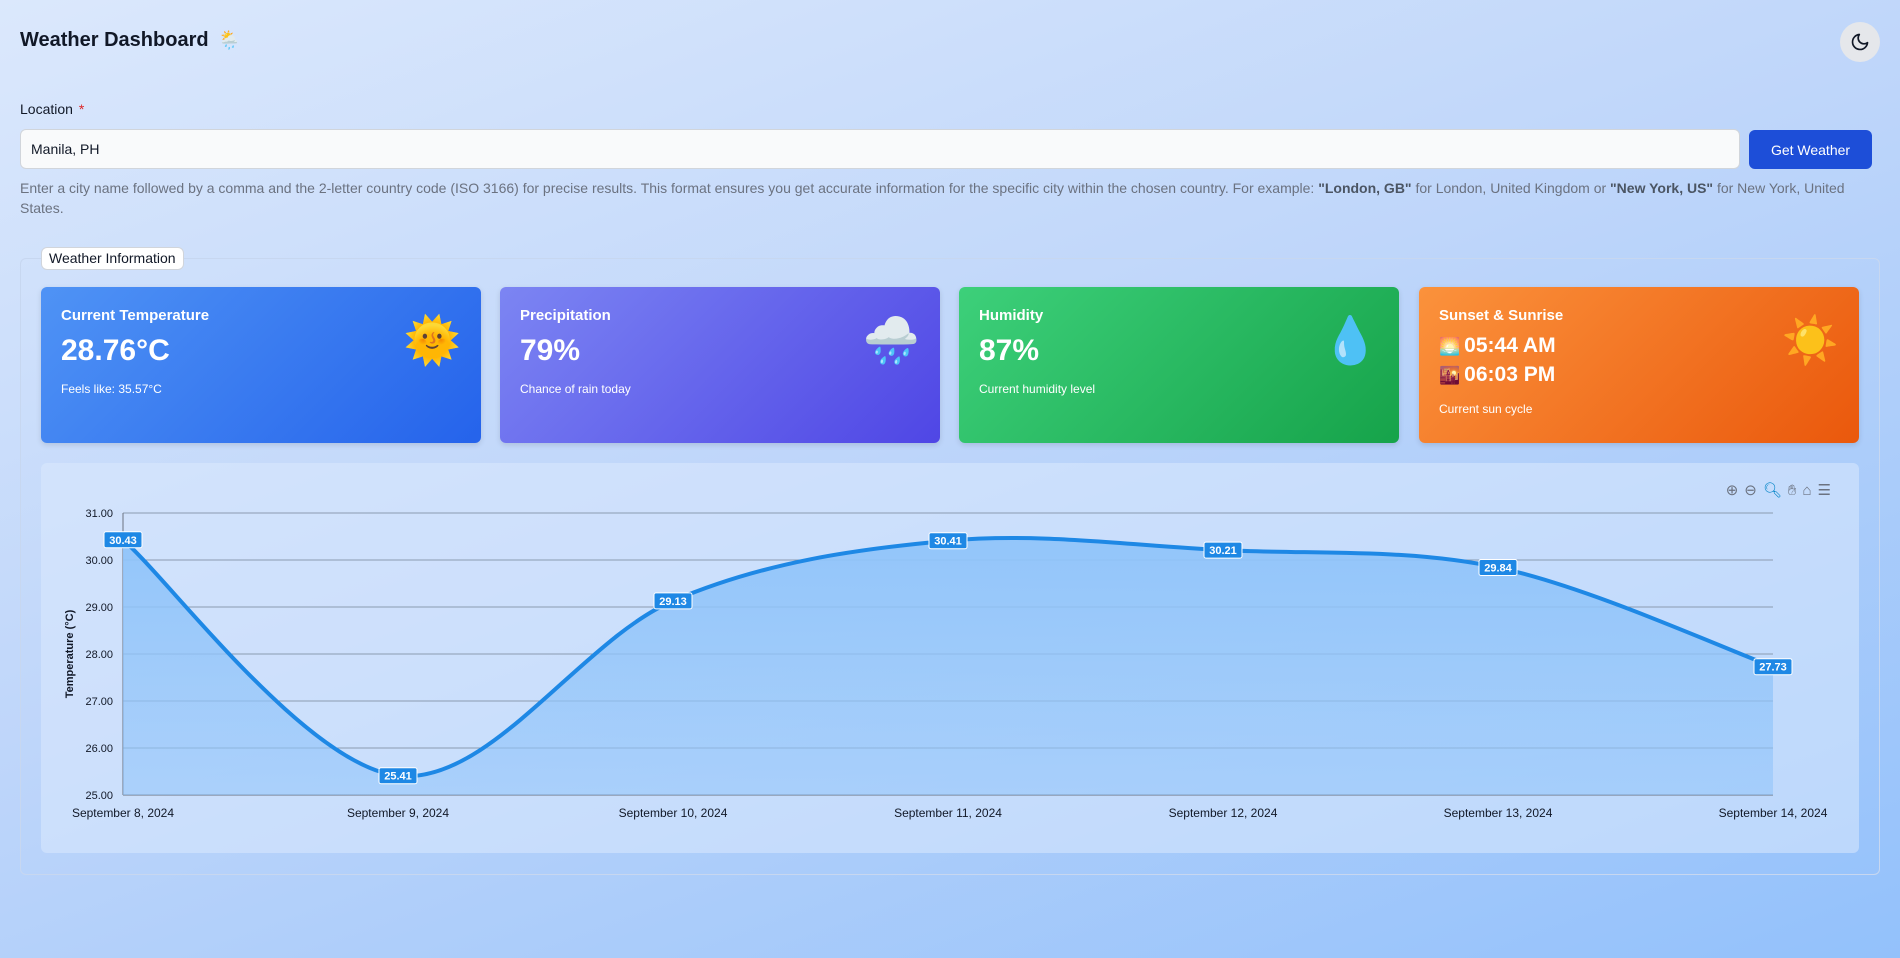 The width and height of the screenshot is (1900, 958). I want to click on y-tick-label: 31.00, so click(99, 514).